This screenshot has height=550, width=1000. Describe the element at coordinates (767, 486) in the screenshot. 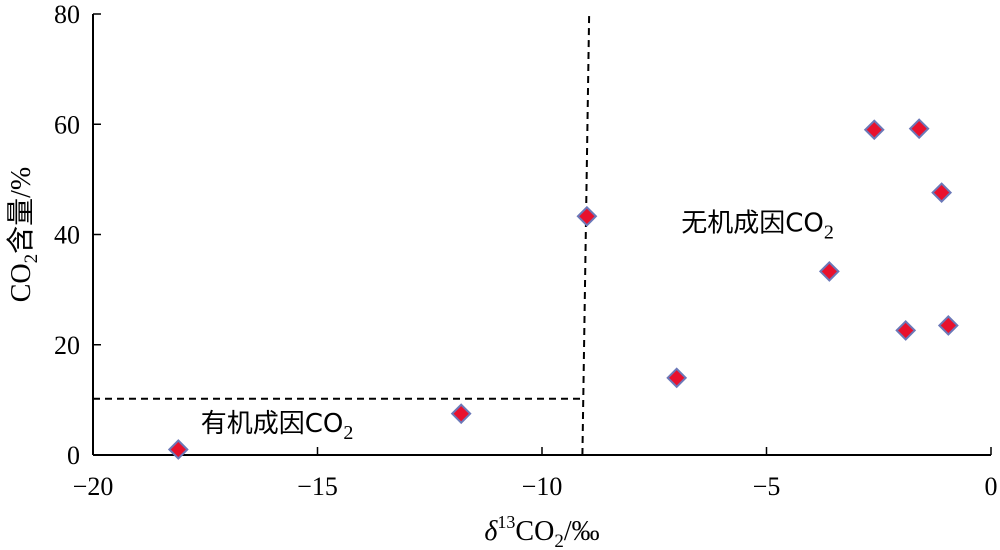

I see `x-tick-label: −5` at that location.